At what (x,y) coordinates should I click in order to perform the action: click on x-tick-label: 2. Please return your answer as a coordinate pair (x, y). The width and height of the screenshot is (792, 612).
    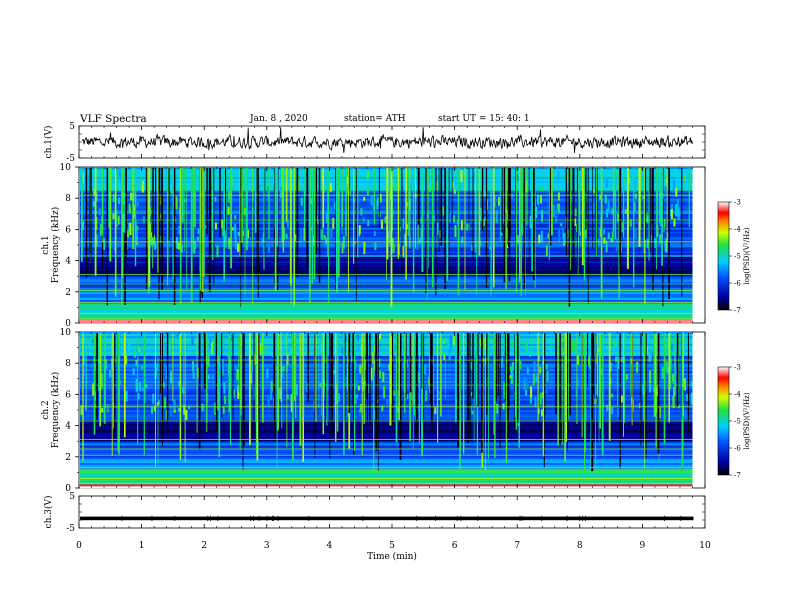
    Looking at the image, I should click on (204, 546).